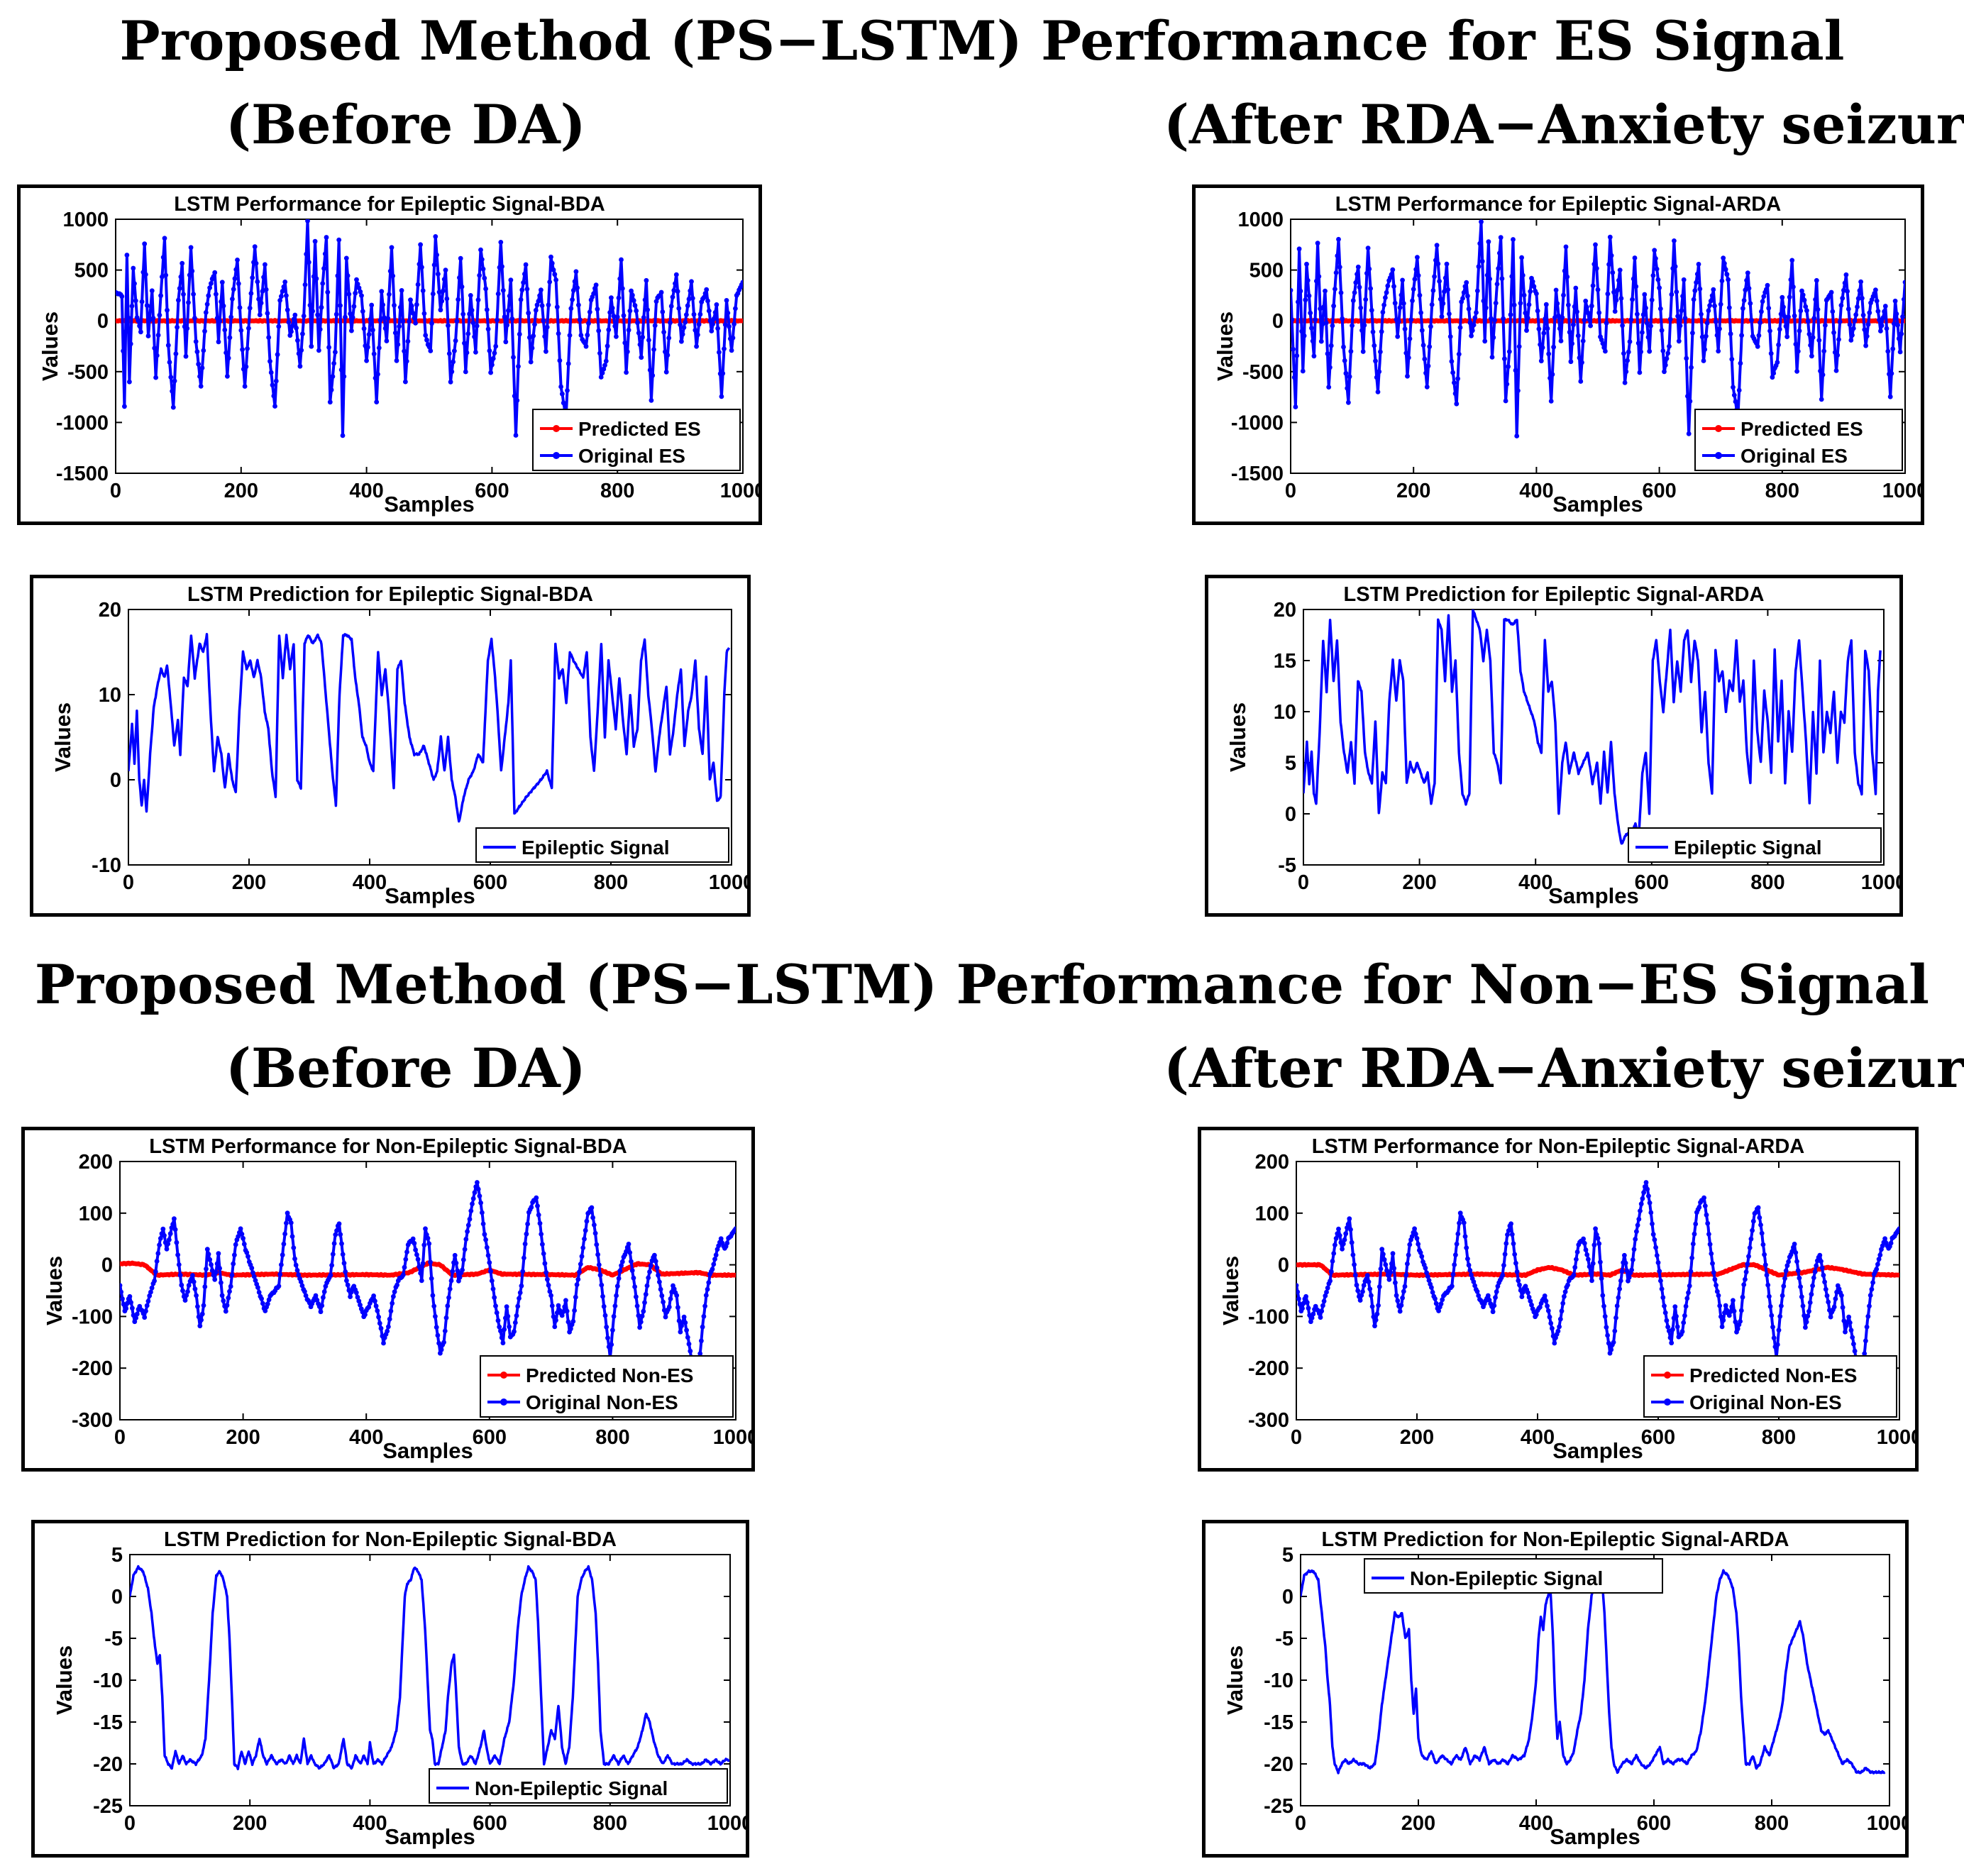 The height and width of the screenshot is (1876, 1964). Describe the element at coordinates (1767, 883) in the screenshot. I see `x-tick-label: 800` at that location.